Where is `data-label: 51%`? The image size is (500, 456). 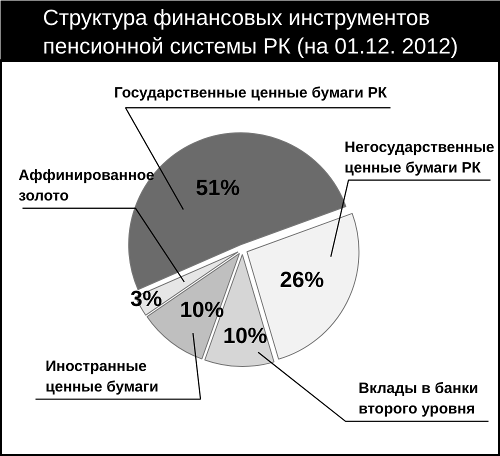 data-label: 51% is located at coordinates (218, 187).